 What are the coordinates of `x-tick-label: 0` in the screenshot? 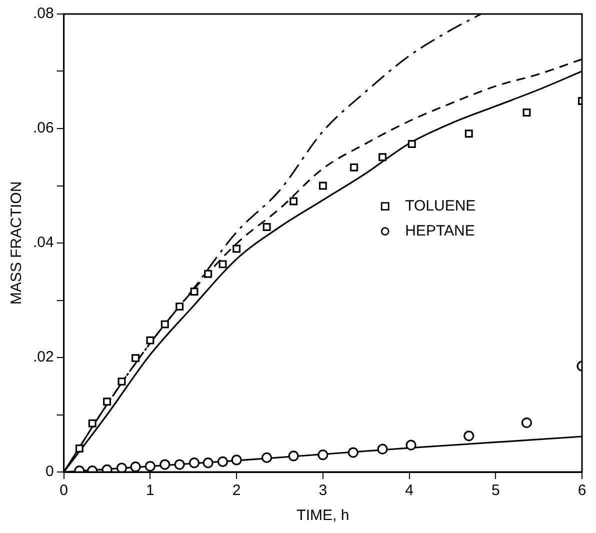 It's located at (64, 491).